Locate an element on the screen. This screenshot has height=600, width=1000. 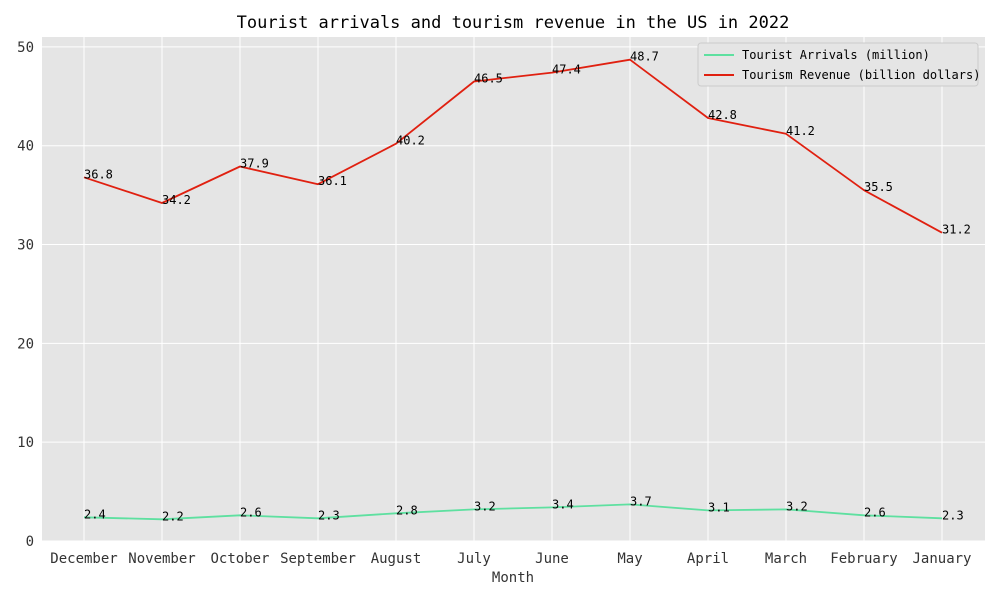
x-tick-label: January is located at coordinates (941, 559).